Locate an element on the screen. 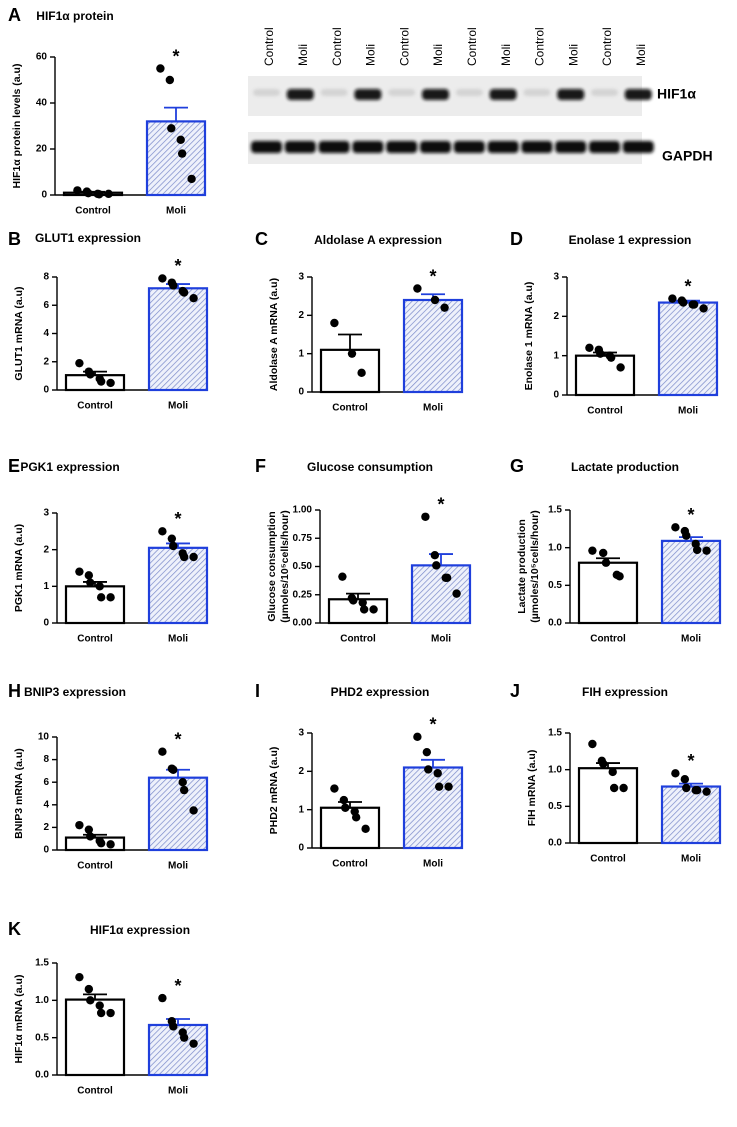  chart-title: Aldolase A expression is located at coordinates (378, 240).